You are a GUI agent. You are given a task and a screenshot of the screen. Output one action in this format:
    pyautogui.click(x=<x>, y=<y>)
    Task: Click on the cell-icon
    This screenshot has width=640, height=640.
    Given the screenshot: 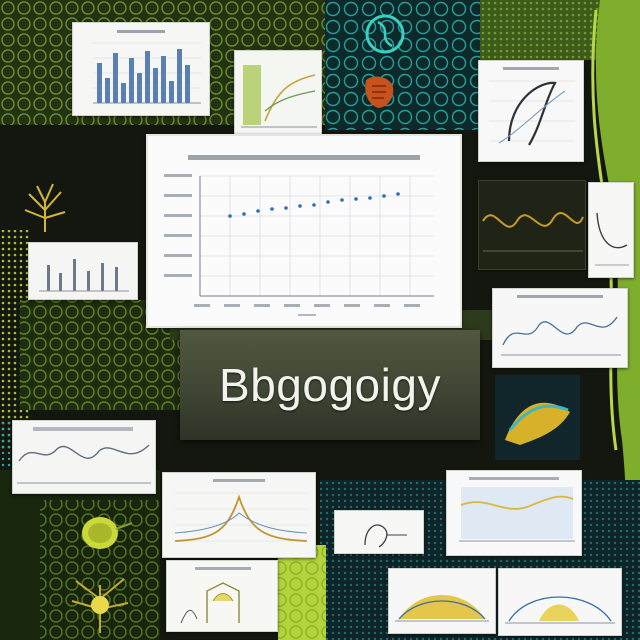 What is the action you would take?
    pyautogui.click(x=379, y=92)
    